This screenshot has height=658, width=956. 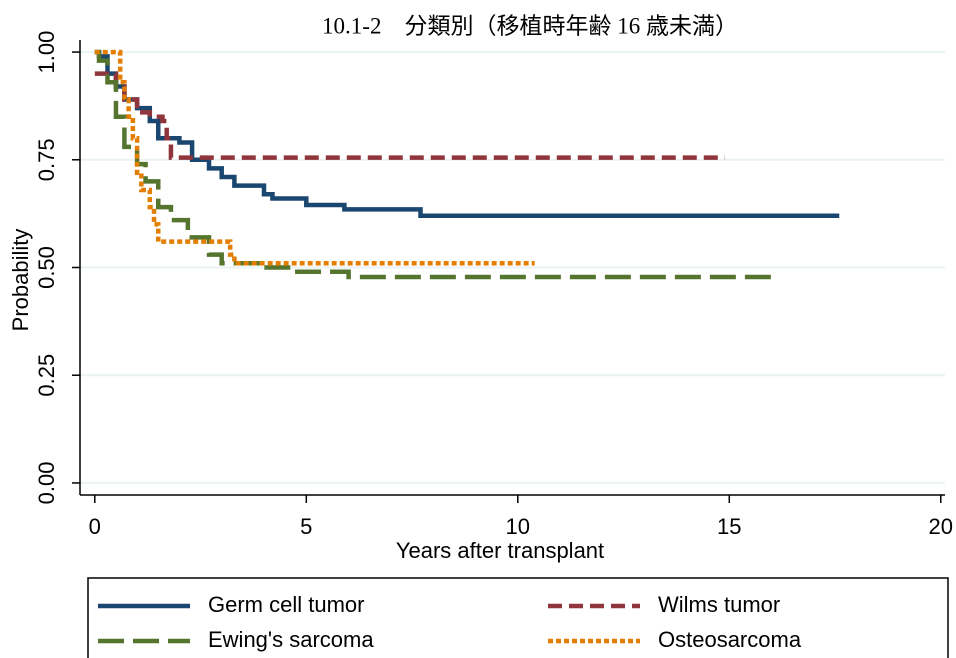 I want to click on x-tick-label: 5, so click(x=306, y=526).